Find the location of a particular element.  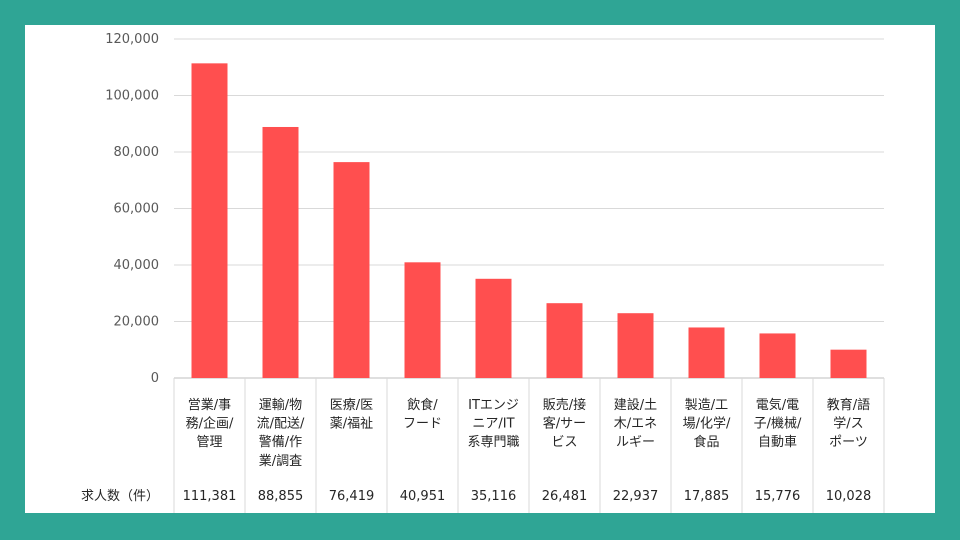

value-label: 17,885 is located at coordinates (707, 496).